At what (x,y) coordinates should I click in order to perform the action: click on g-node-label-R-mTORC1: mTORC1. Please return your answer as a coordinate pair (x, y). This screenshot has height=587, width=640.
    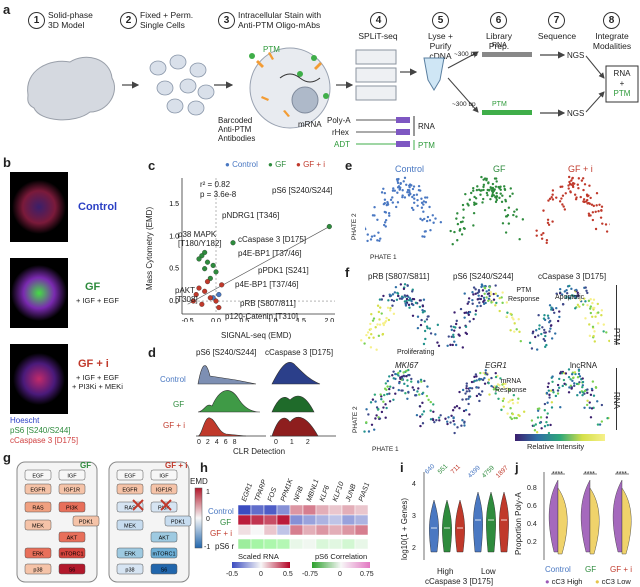
    Looking at the image, I should click on (163, 555).